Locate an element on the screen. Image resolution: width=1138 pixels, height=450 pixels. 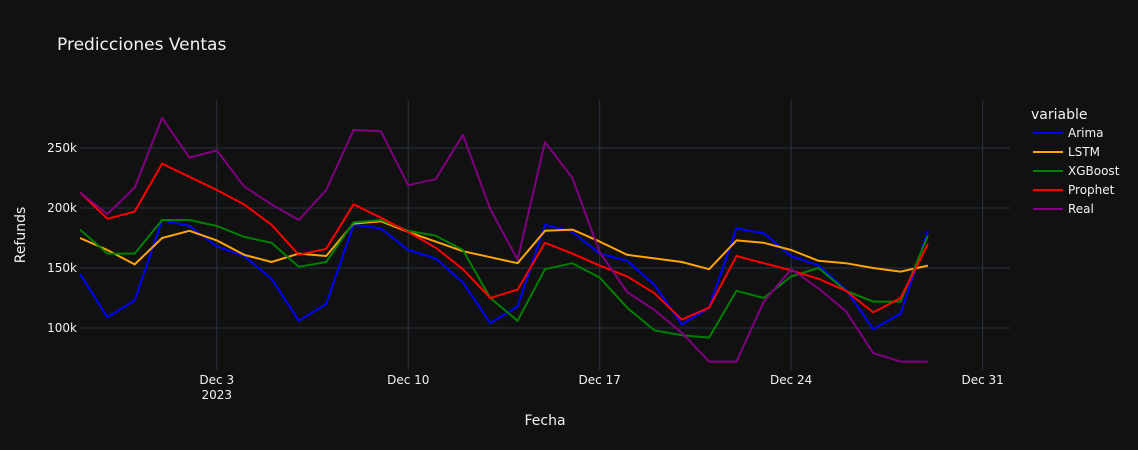
x-axis-label: Fecha is located at coordinates (544, 421).